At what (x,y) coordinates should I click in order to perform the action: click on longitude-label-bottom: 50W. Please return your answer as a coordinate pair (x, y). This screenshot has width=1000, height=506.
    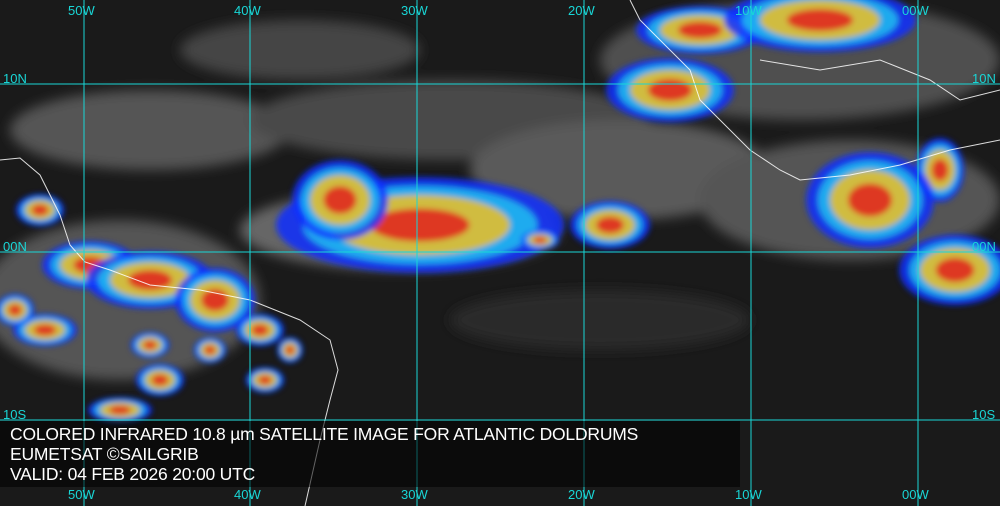
    Looking at the image, I should click on (81, 494).